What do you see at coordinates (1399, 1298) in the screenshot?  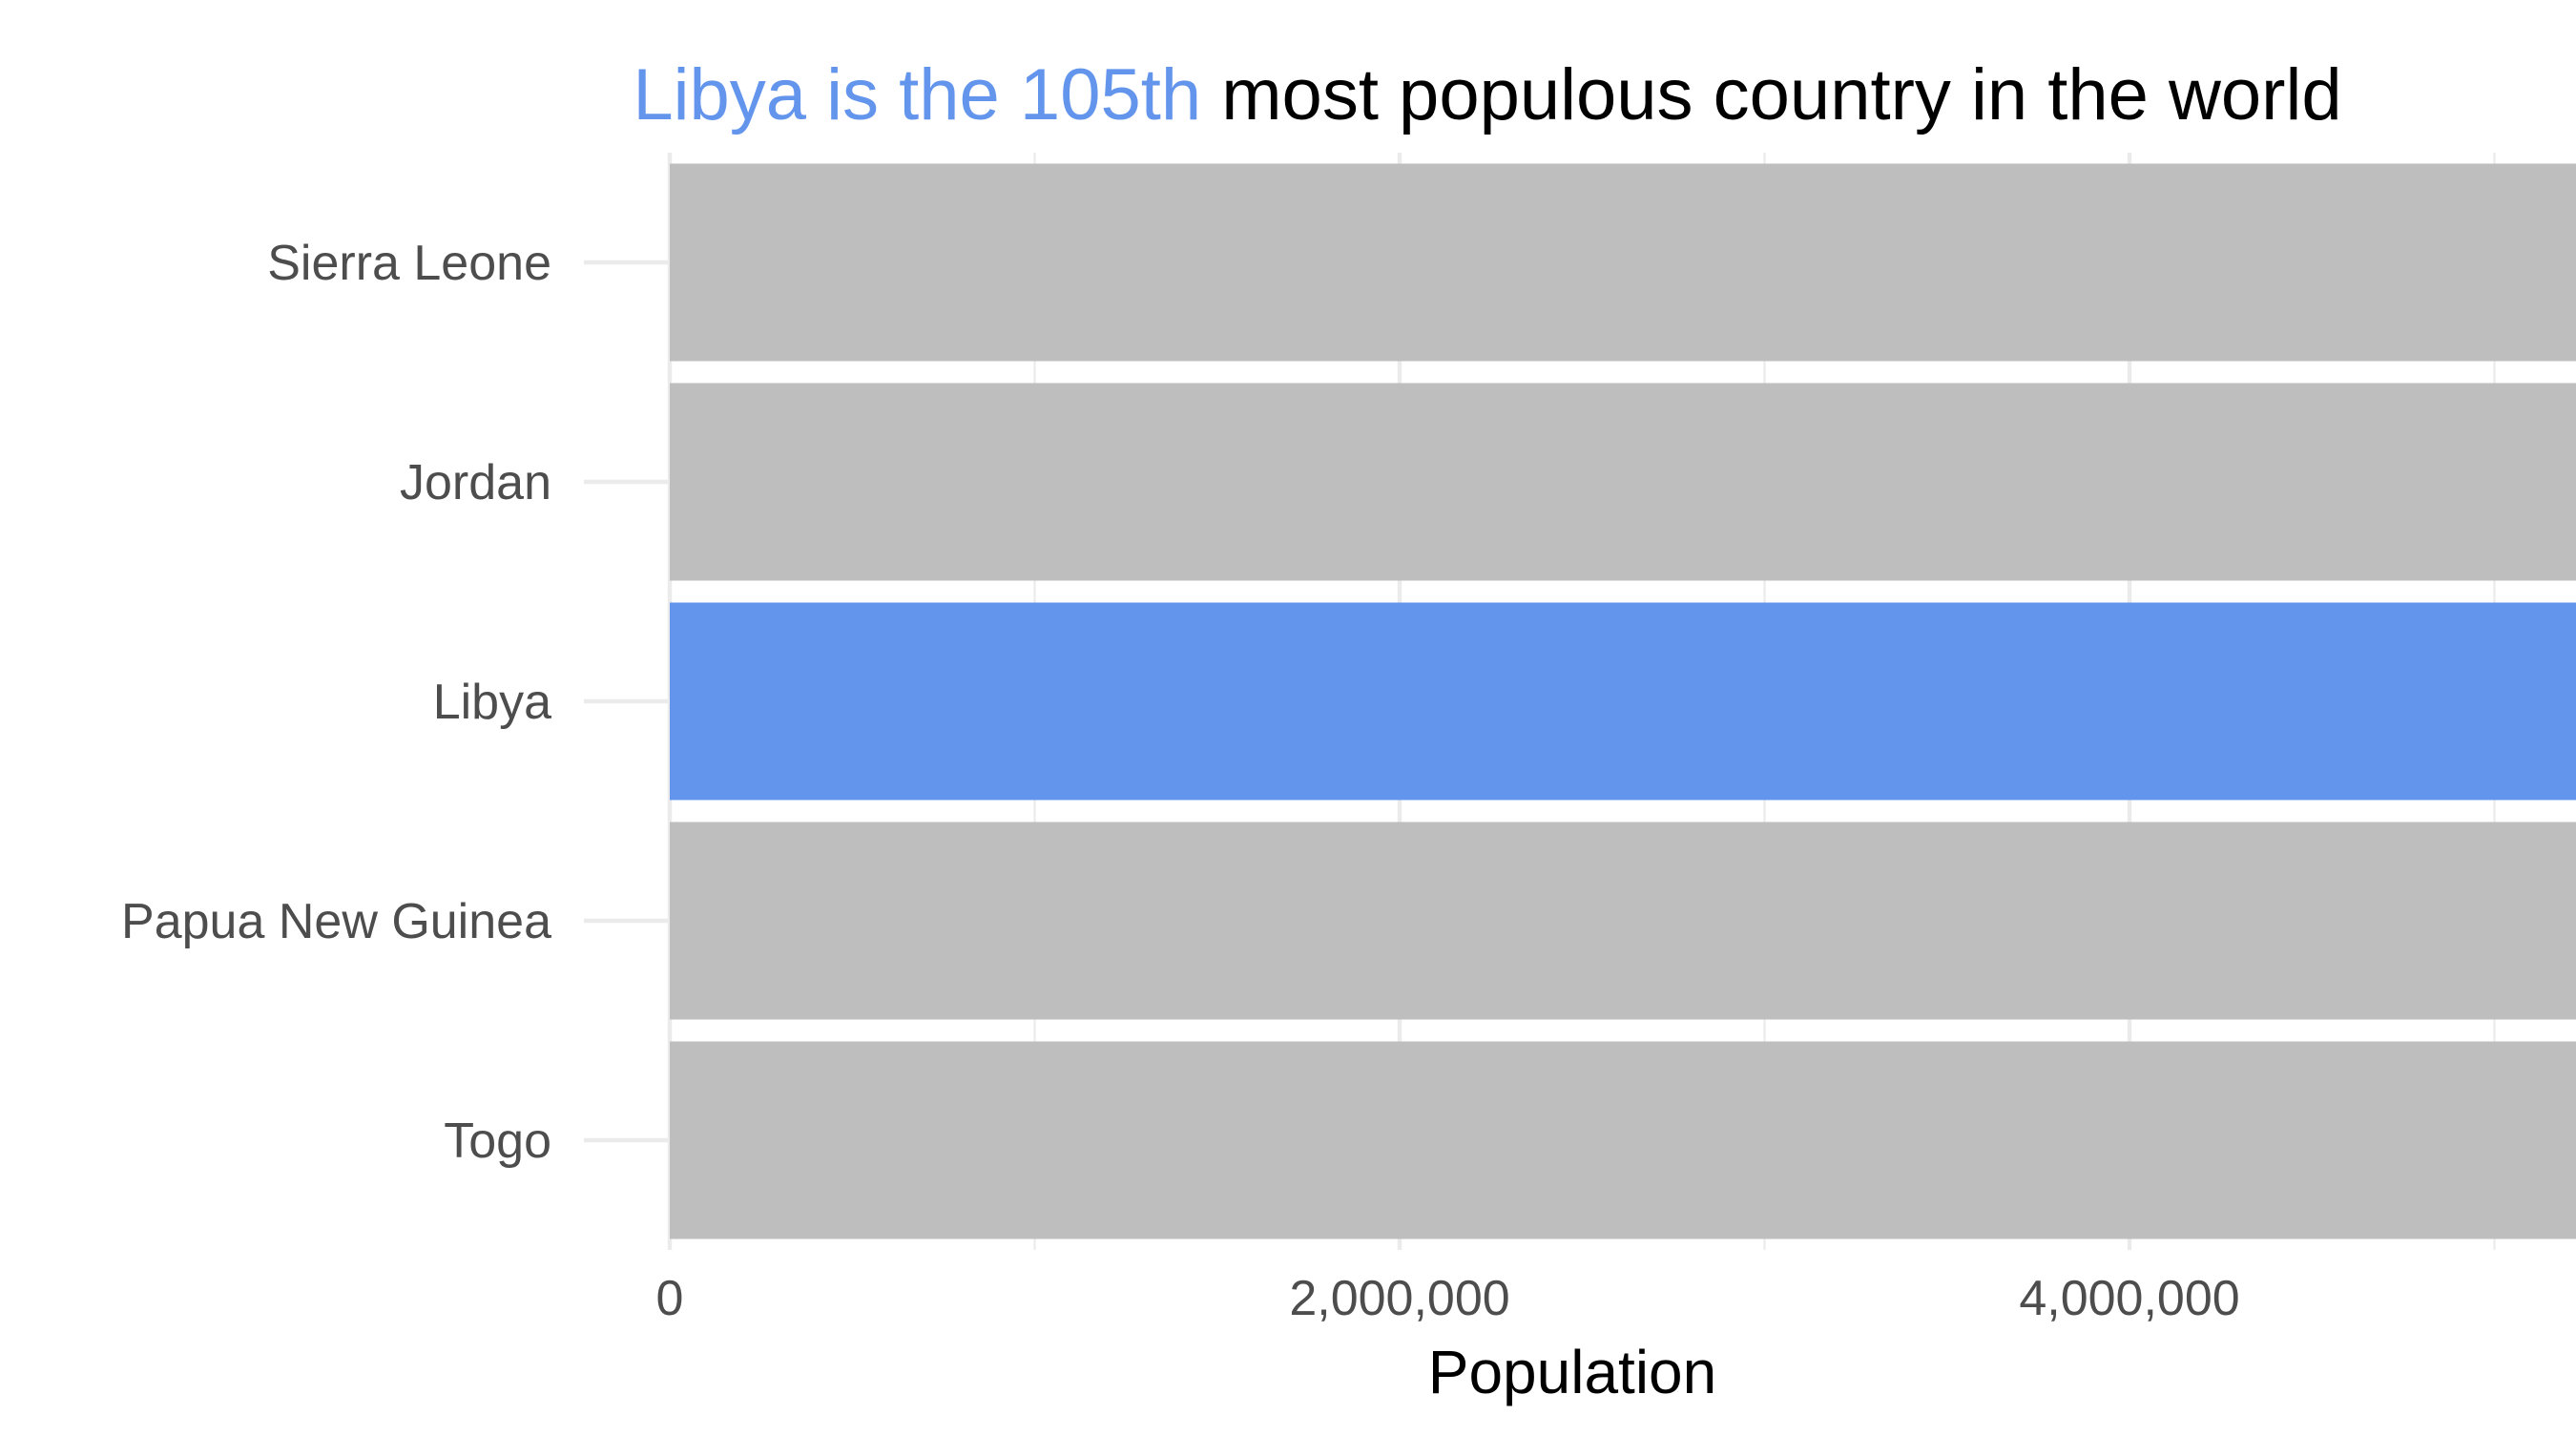 I see `x-tick-label: 2,000,000` at bounding box center [1399, 1298].